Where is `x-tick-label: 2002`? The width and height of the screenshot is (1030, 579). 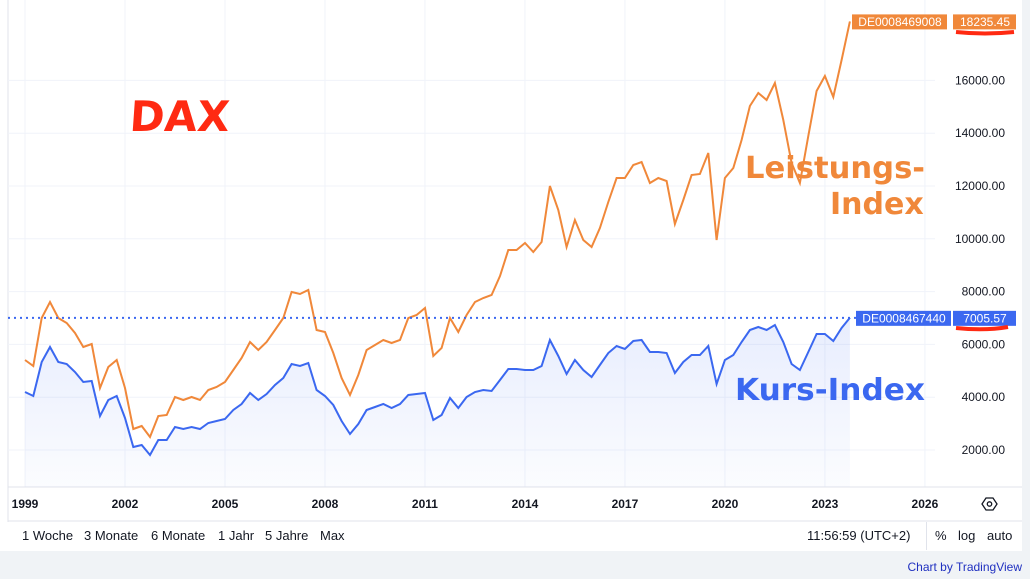
x-tick-label: 2002 is located at coordinates (125, 504).